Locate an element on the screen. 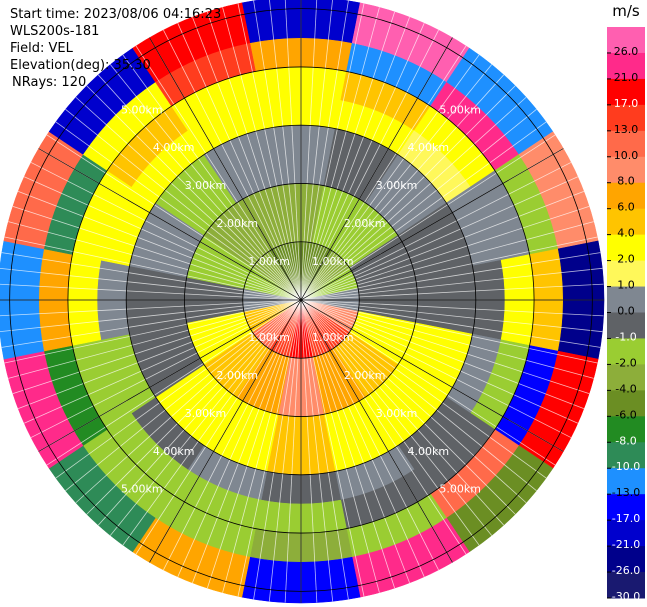  range-ring is located at coordinates (301, 300).